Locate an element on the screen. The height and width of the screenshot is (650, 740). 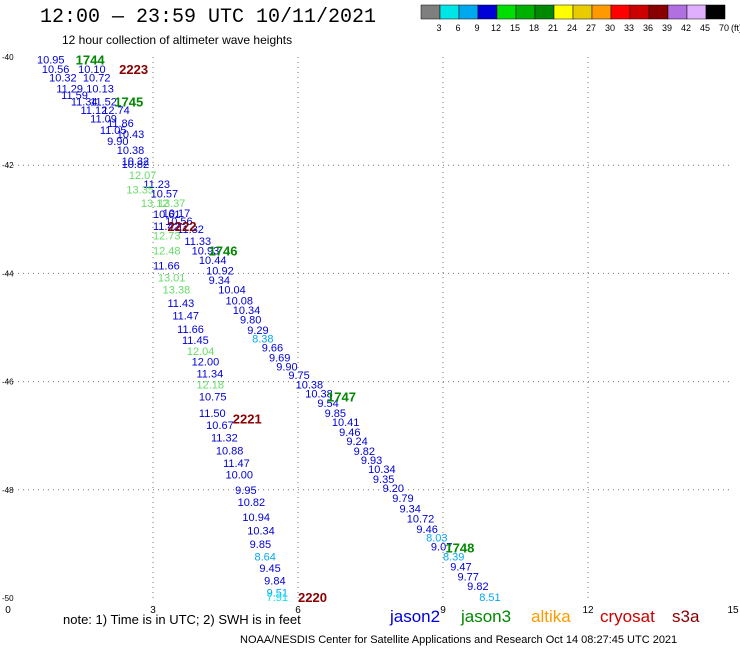
legend-s3a: s3a is located at coordinates (686, 616).